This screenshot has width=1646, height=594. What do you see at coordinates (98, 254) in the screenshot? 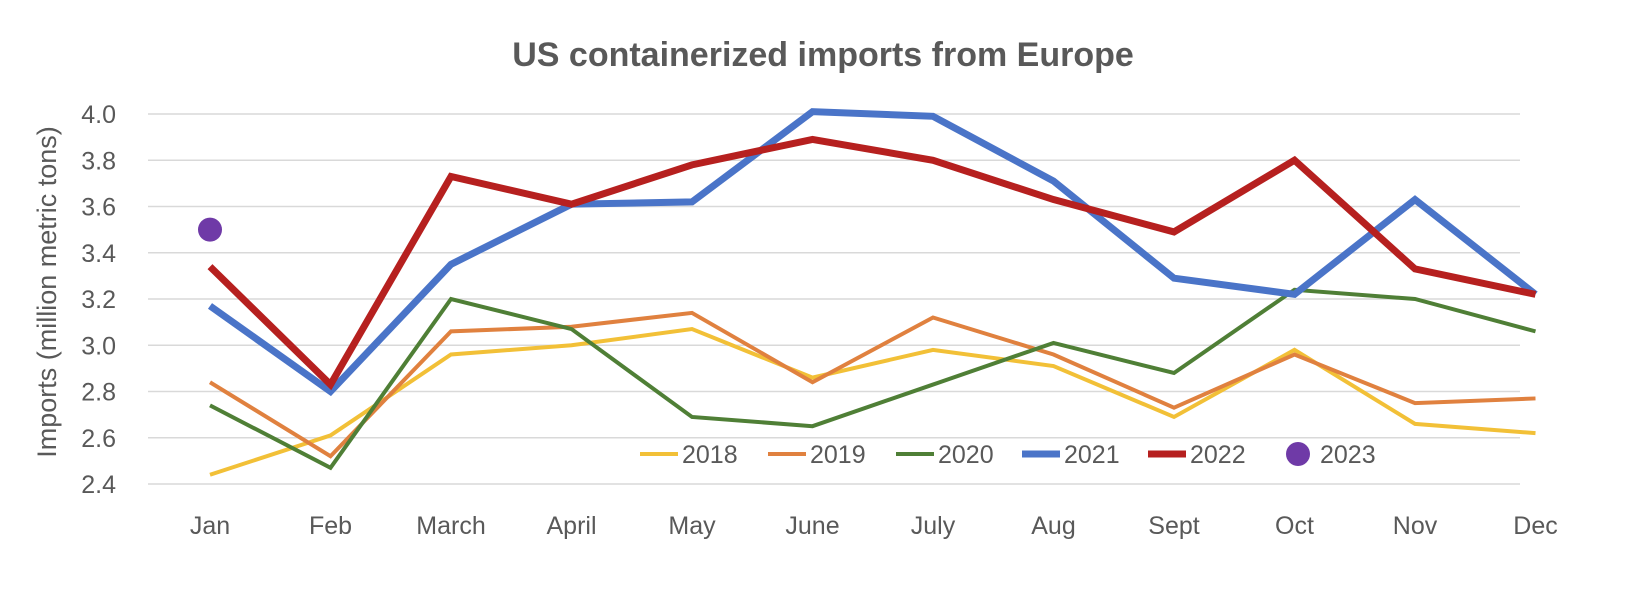
I see `y-tick-label: 3.4` at bounding box center [98, 254].